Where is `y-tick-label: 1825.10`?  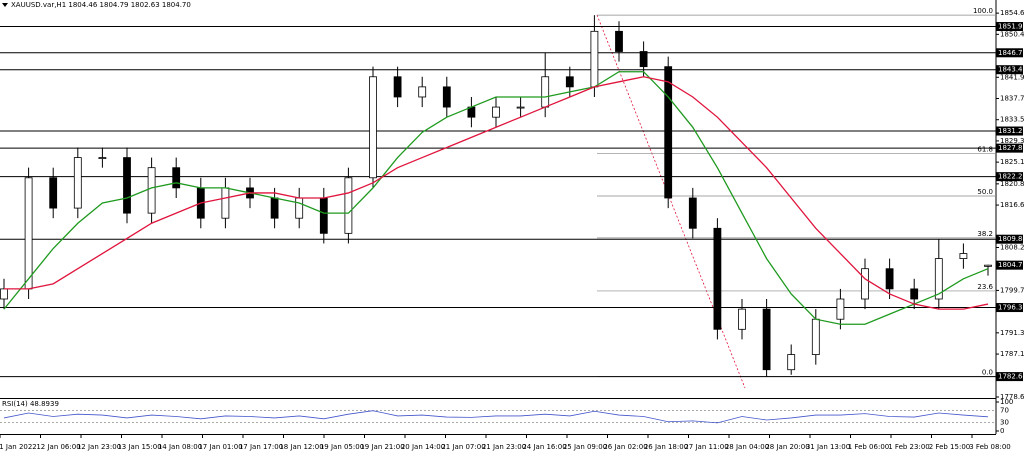
y-tick-label: 1825.10 is located at coordinates (1012, 162).